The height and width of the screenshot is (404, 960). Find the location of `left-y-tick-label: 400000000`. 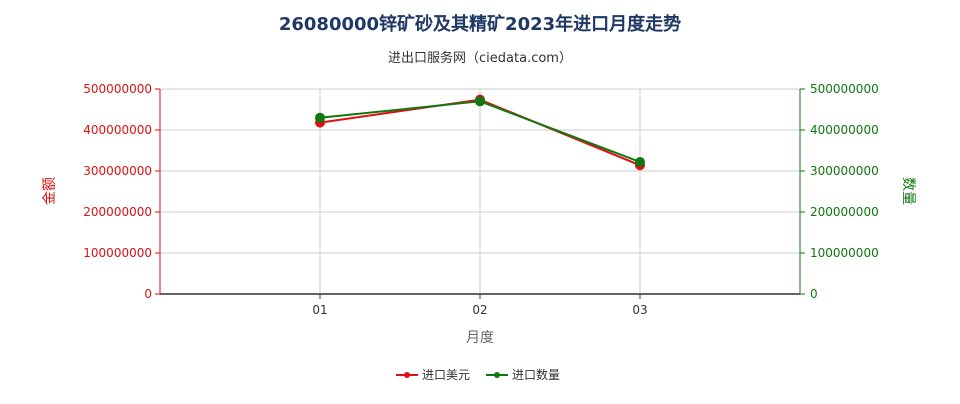

left-y-tick-label: 400000000 is located at coordinates (117, 130).